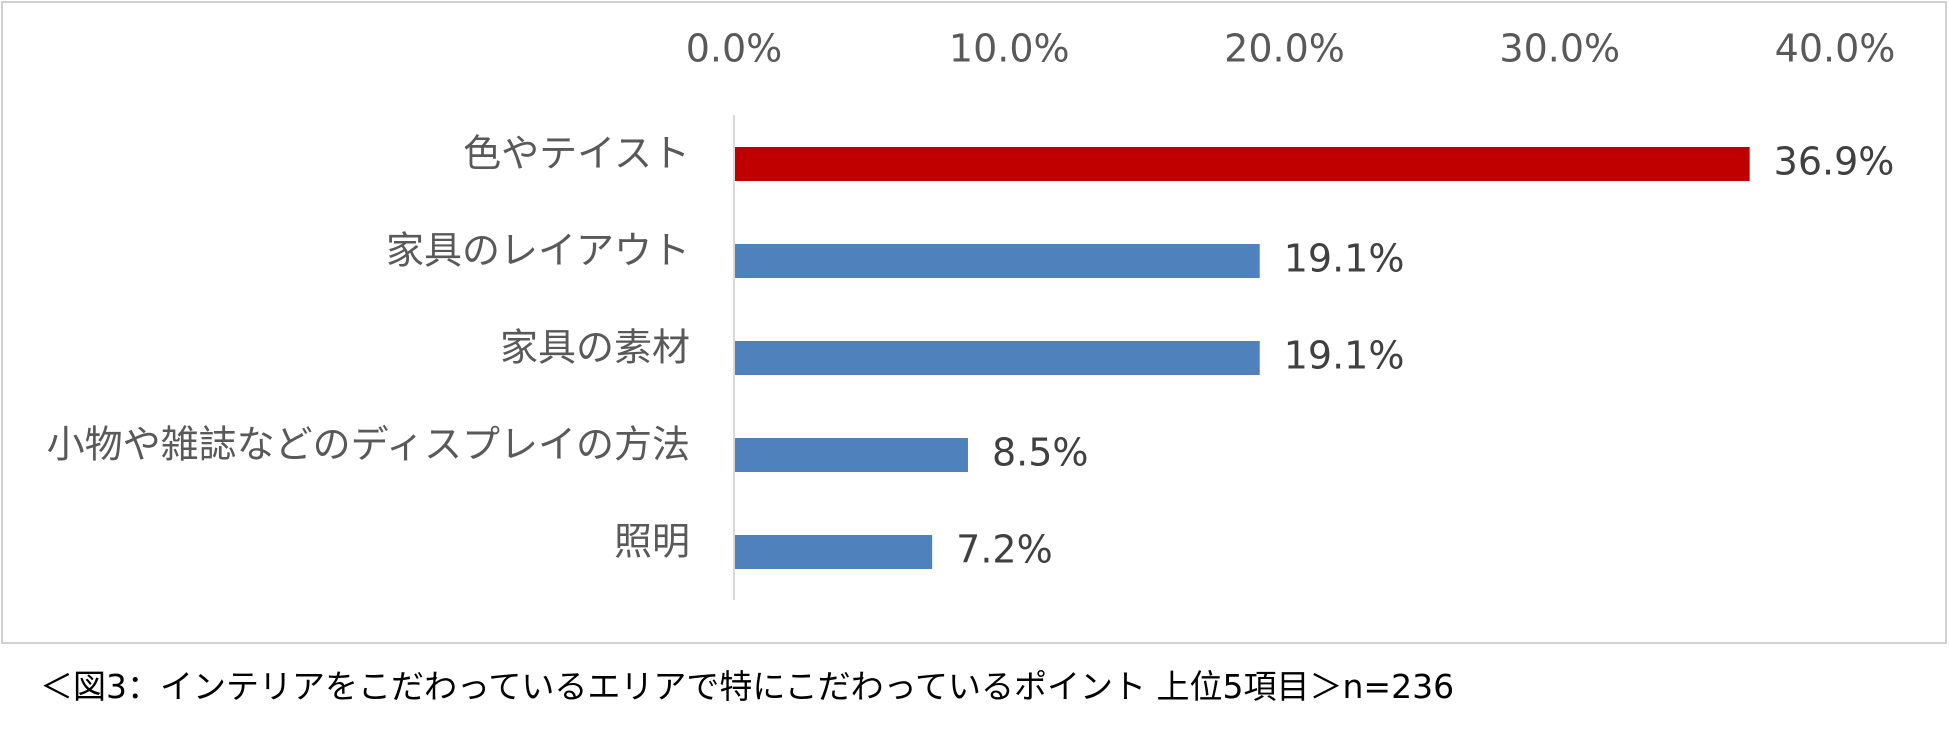  I want to click on x-tick-label: 10.0%, so click(1009, 49).